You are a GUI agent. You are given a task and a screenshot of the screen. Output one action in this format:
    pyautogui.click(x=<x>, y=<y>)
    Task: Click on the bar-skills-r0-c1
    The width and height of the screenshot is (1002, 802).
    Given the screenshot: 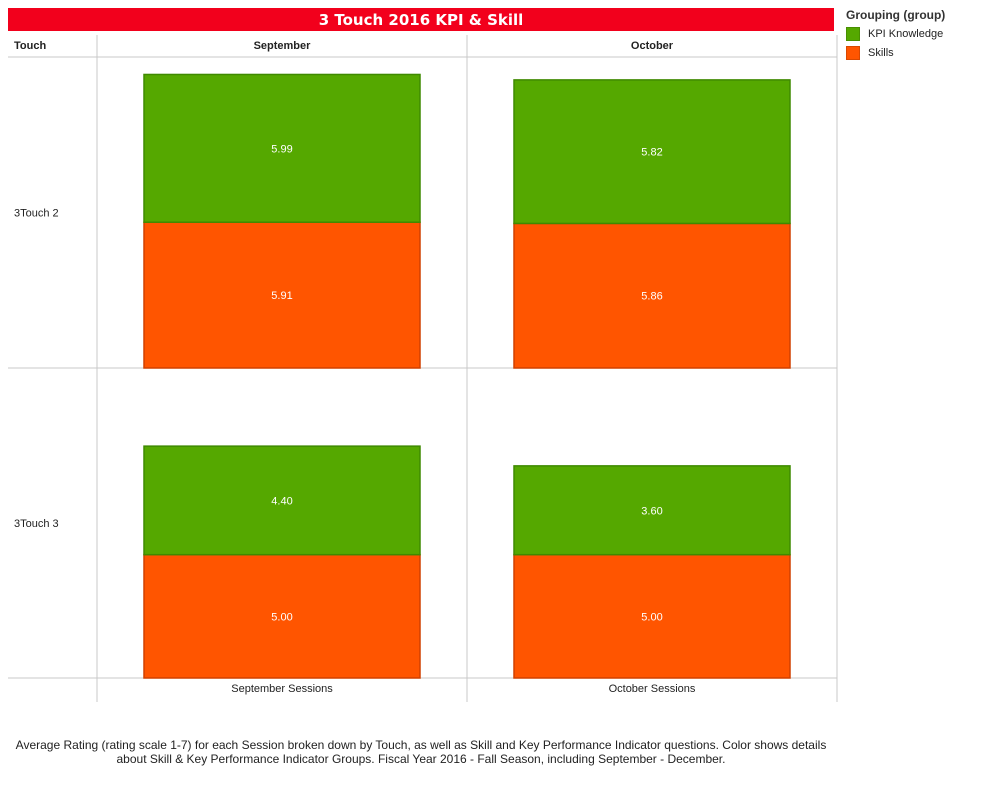 What is the action you would take?
    pyautogui.click(x=652, y=295)
    